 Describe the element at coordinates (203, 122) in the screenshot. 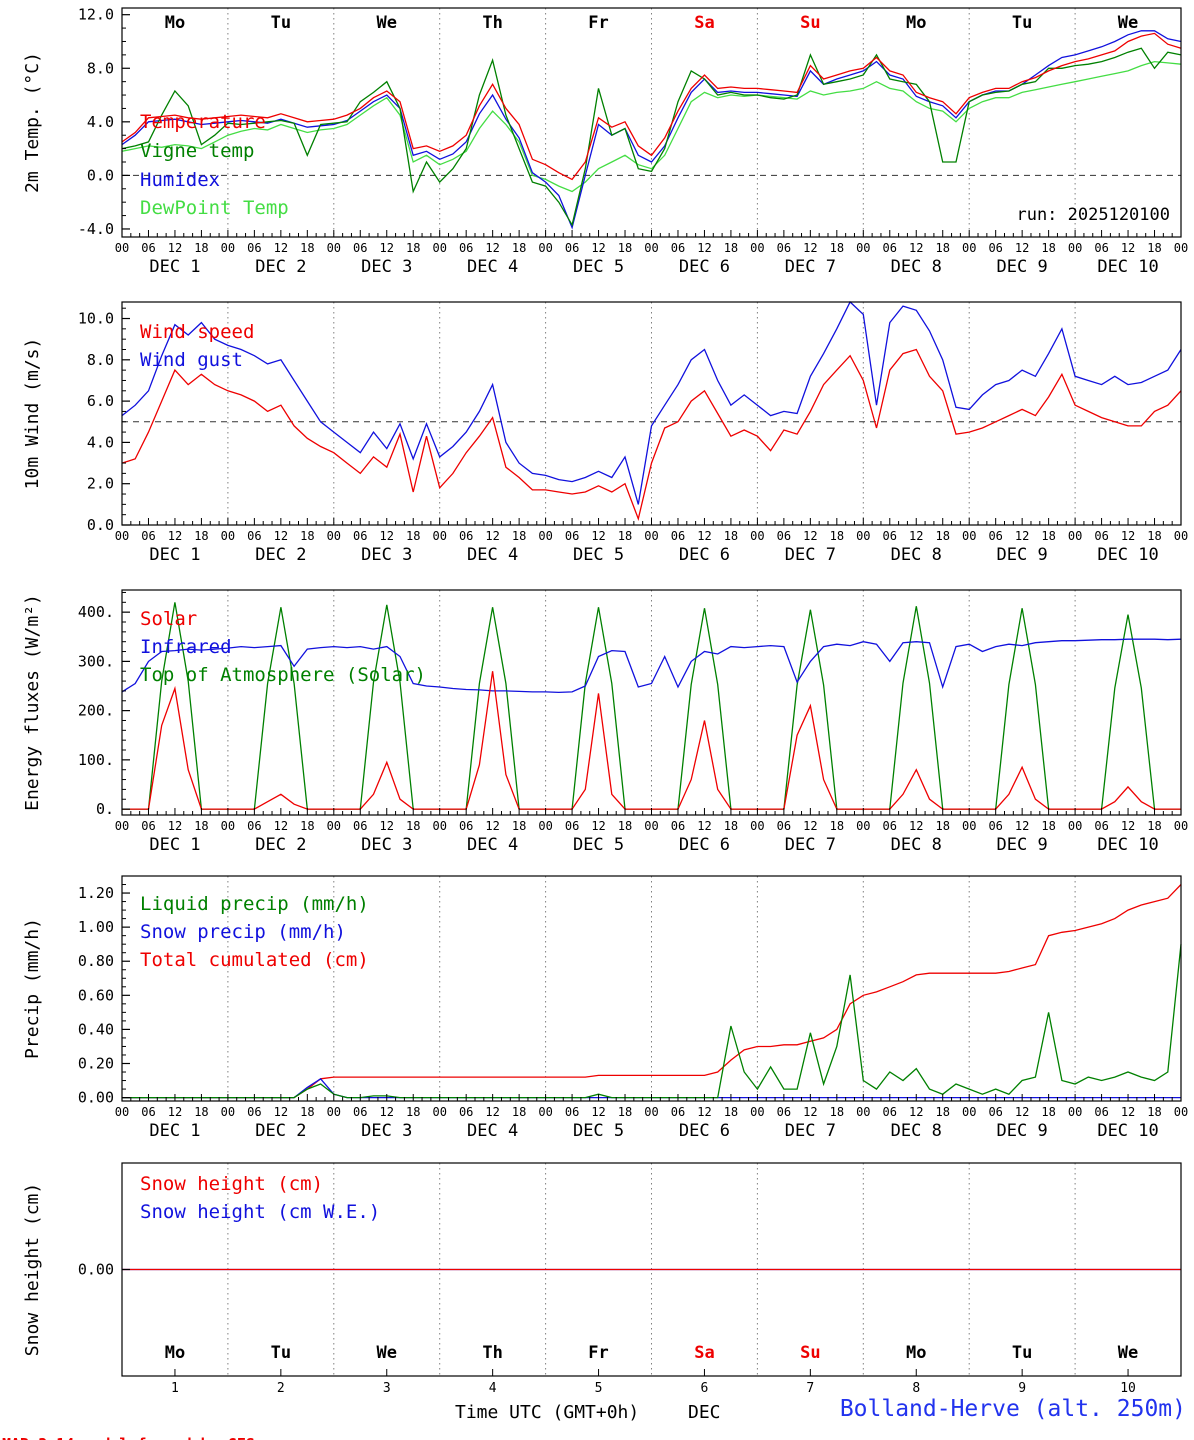

I see `svg-text: Temperature` at that location.